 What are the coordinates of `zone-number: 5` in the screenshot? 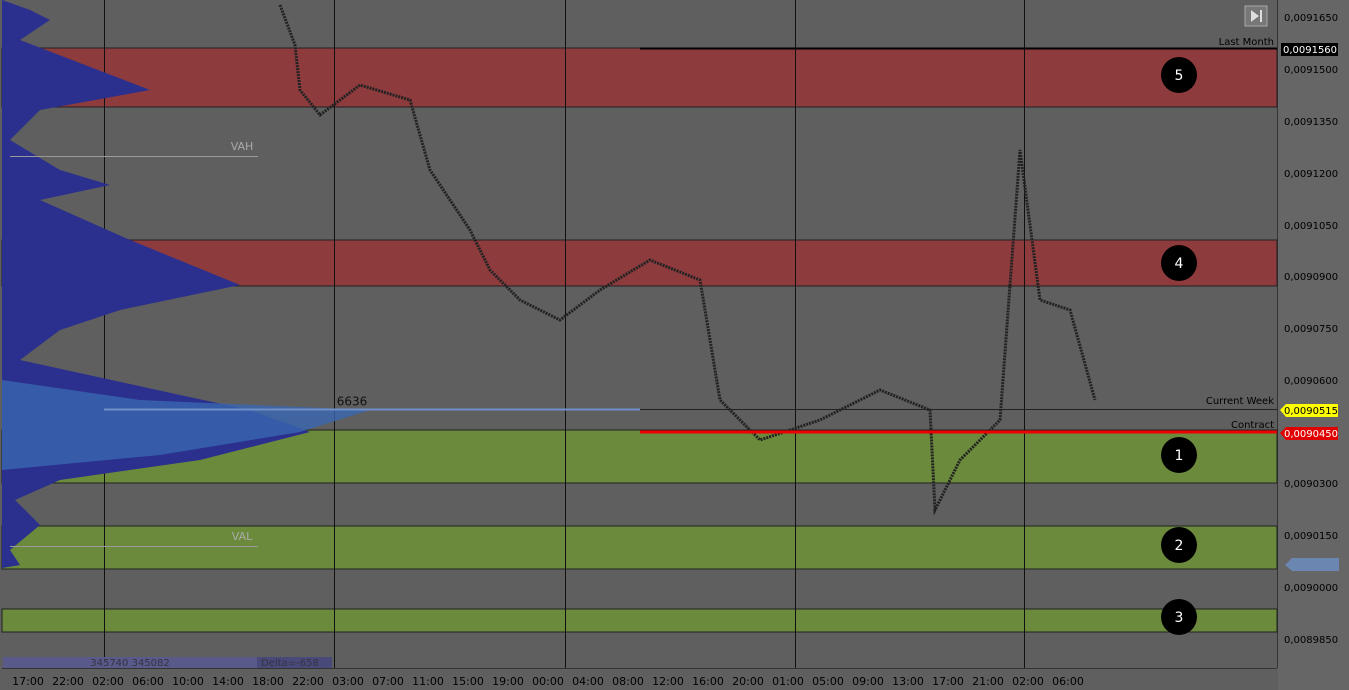 It's located at (1179, 76).